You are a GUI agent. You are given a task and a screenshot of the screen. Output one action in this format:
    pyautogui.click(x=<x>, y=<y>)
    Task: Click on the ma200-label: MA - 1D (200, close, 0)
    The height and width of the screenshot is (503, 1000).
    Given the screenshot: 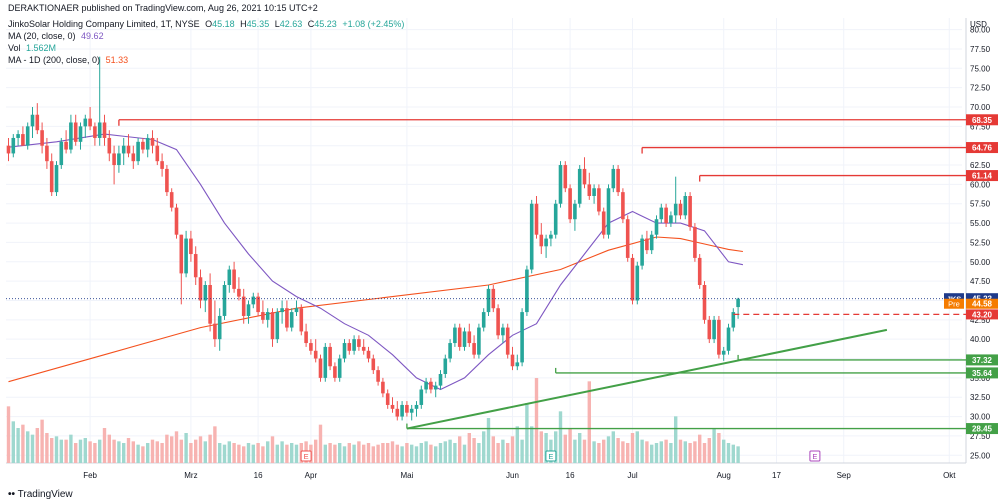 What is the action you would take?
    pyautogui.click(x=54, y=60)
    